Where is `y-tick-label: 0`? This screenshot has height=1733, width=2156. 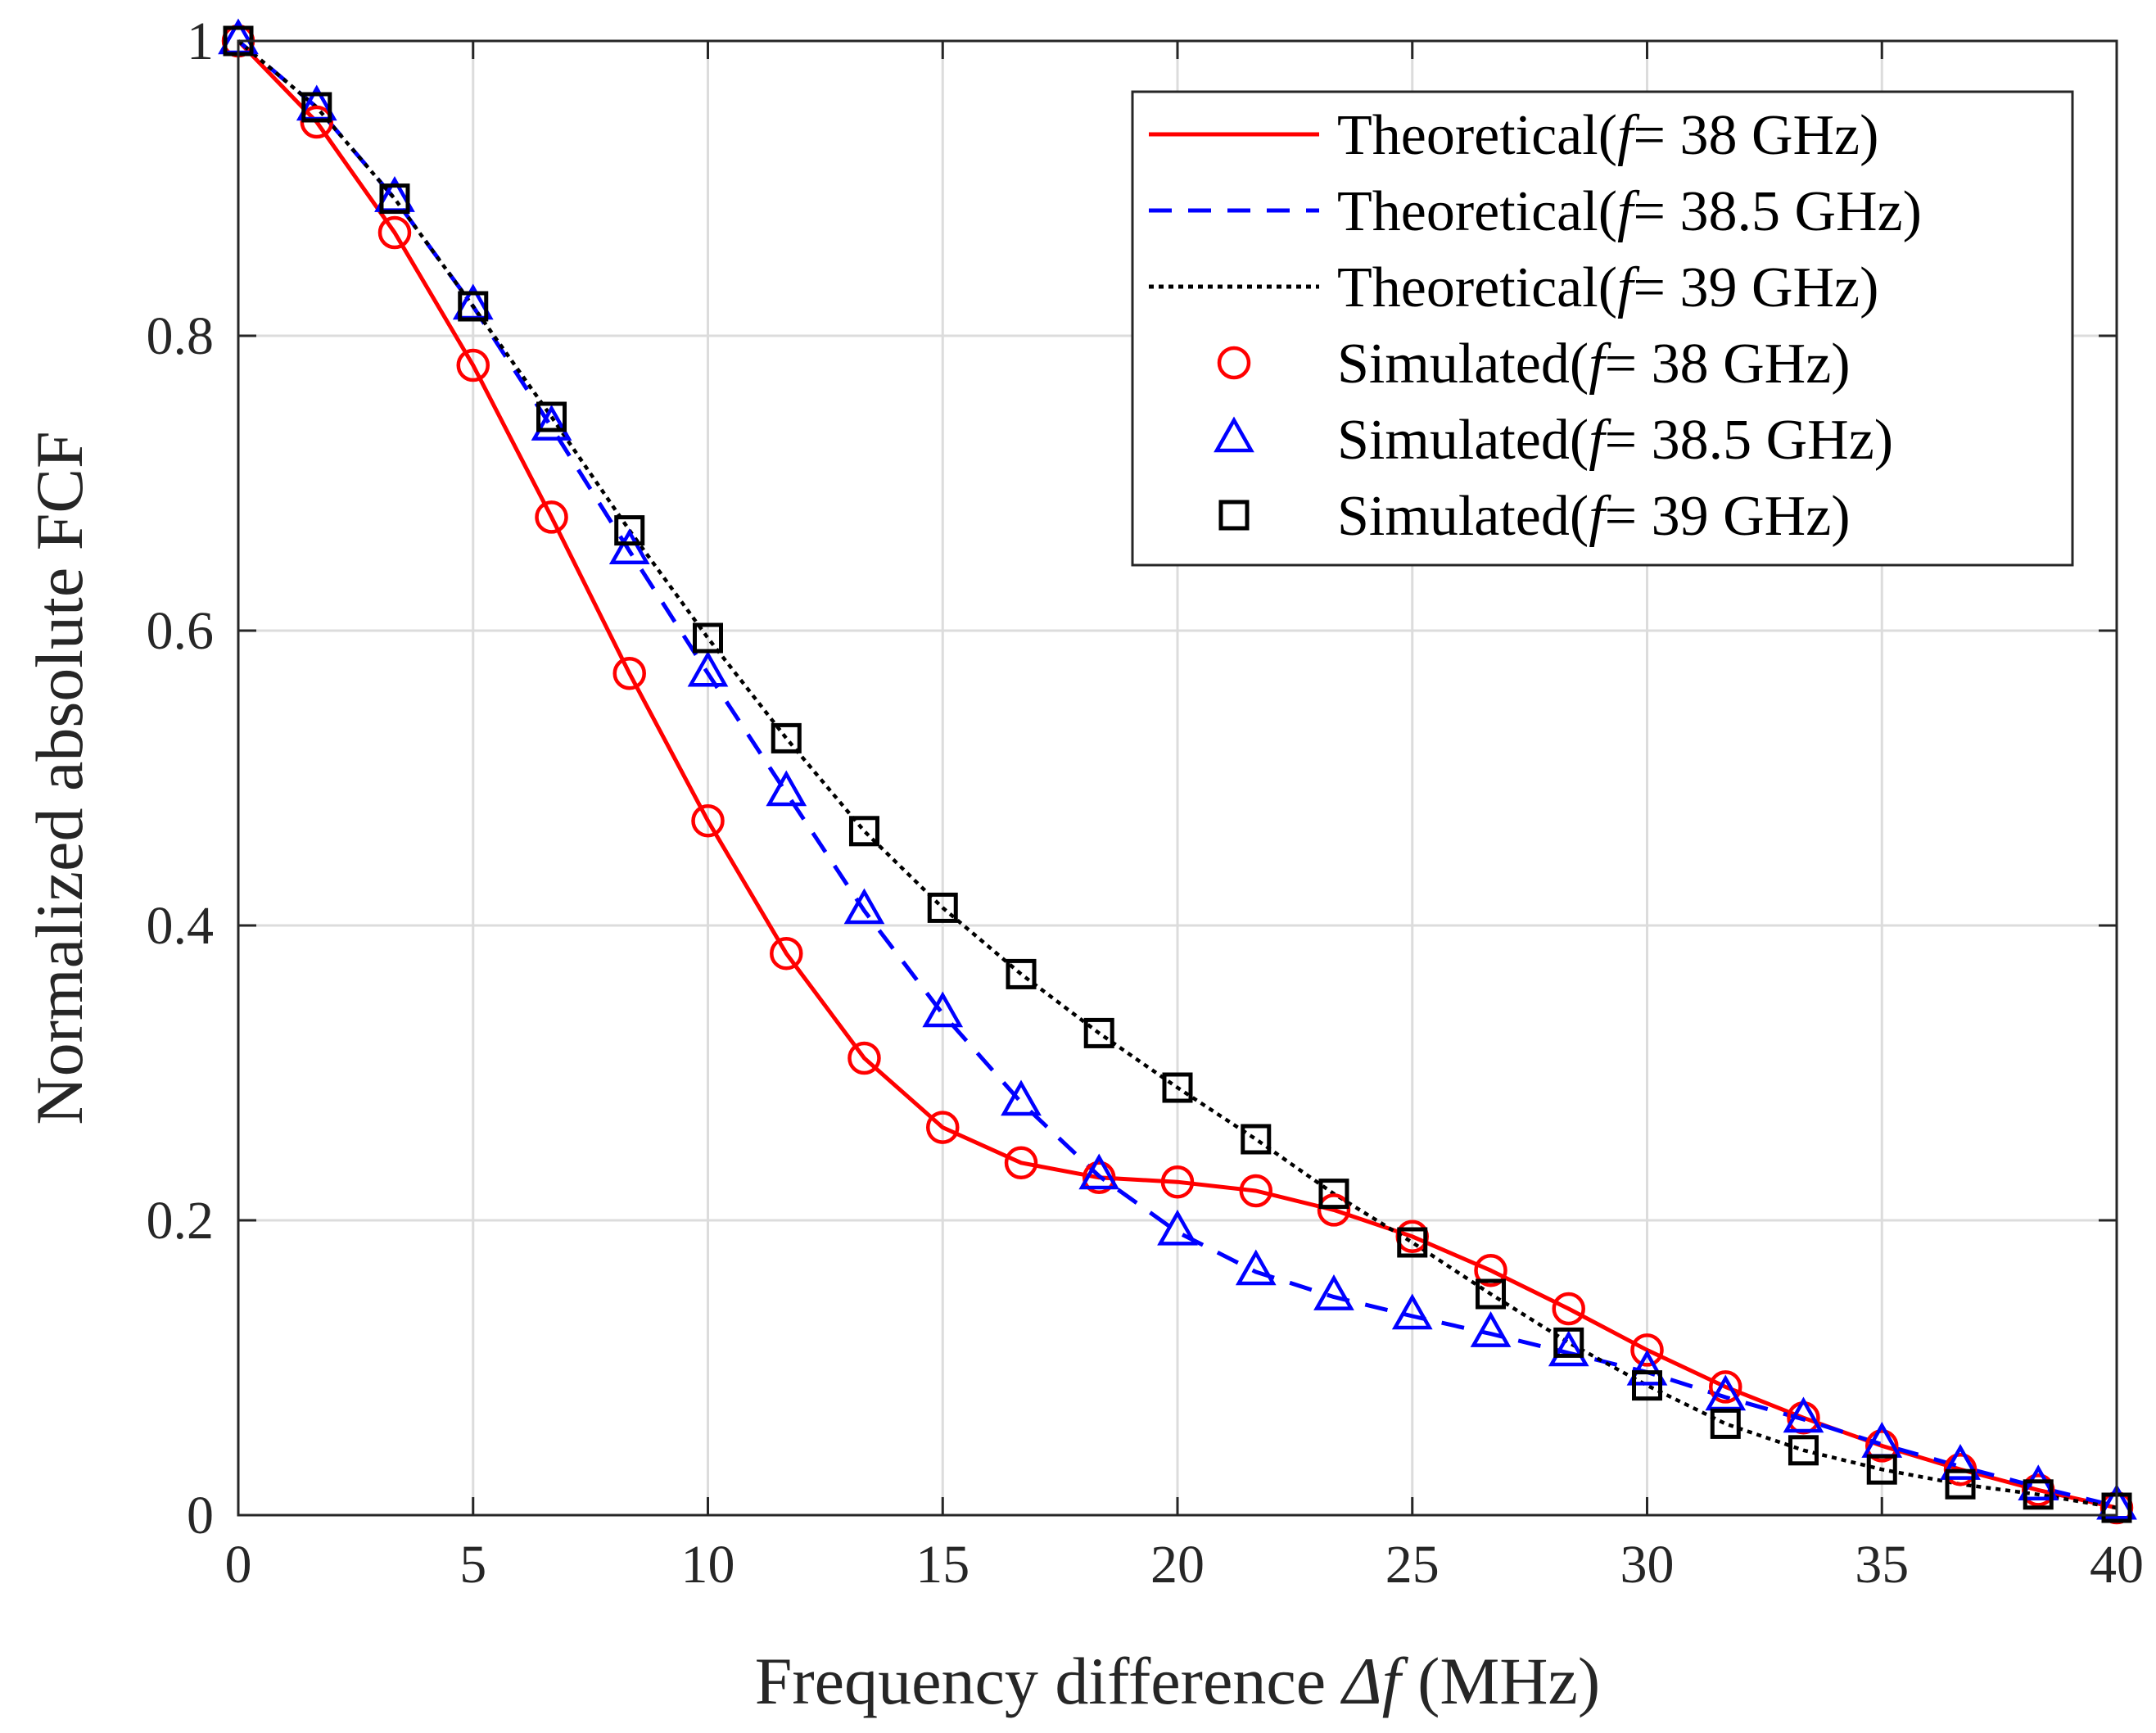
y-tick-label: 0 is located at coordinates (200, 1515).